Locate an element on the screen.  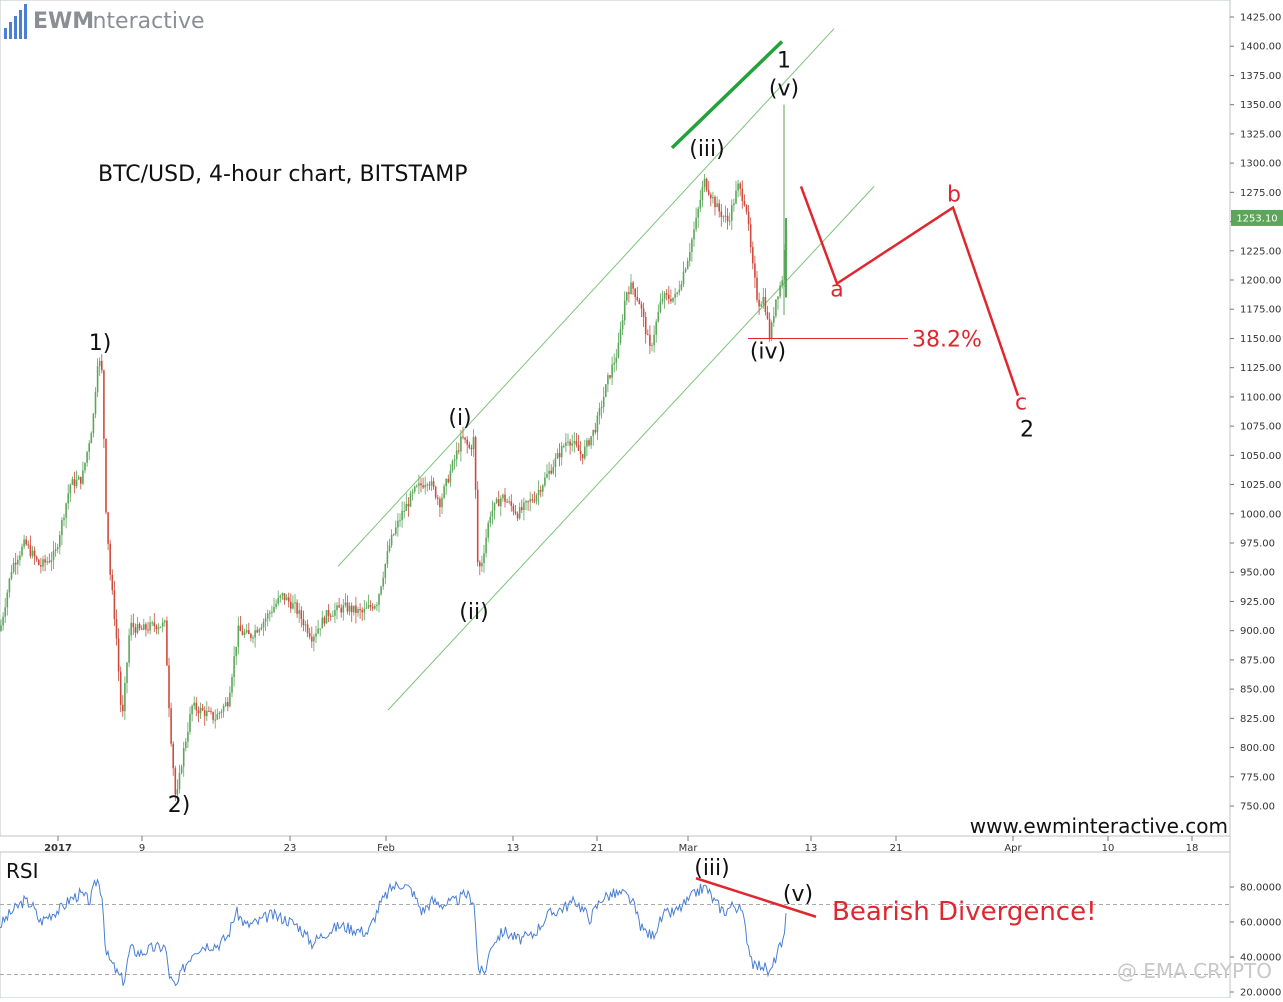
rsi-reference-lines is located at coordinates (615, 939).